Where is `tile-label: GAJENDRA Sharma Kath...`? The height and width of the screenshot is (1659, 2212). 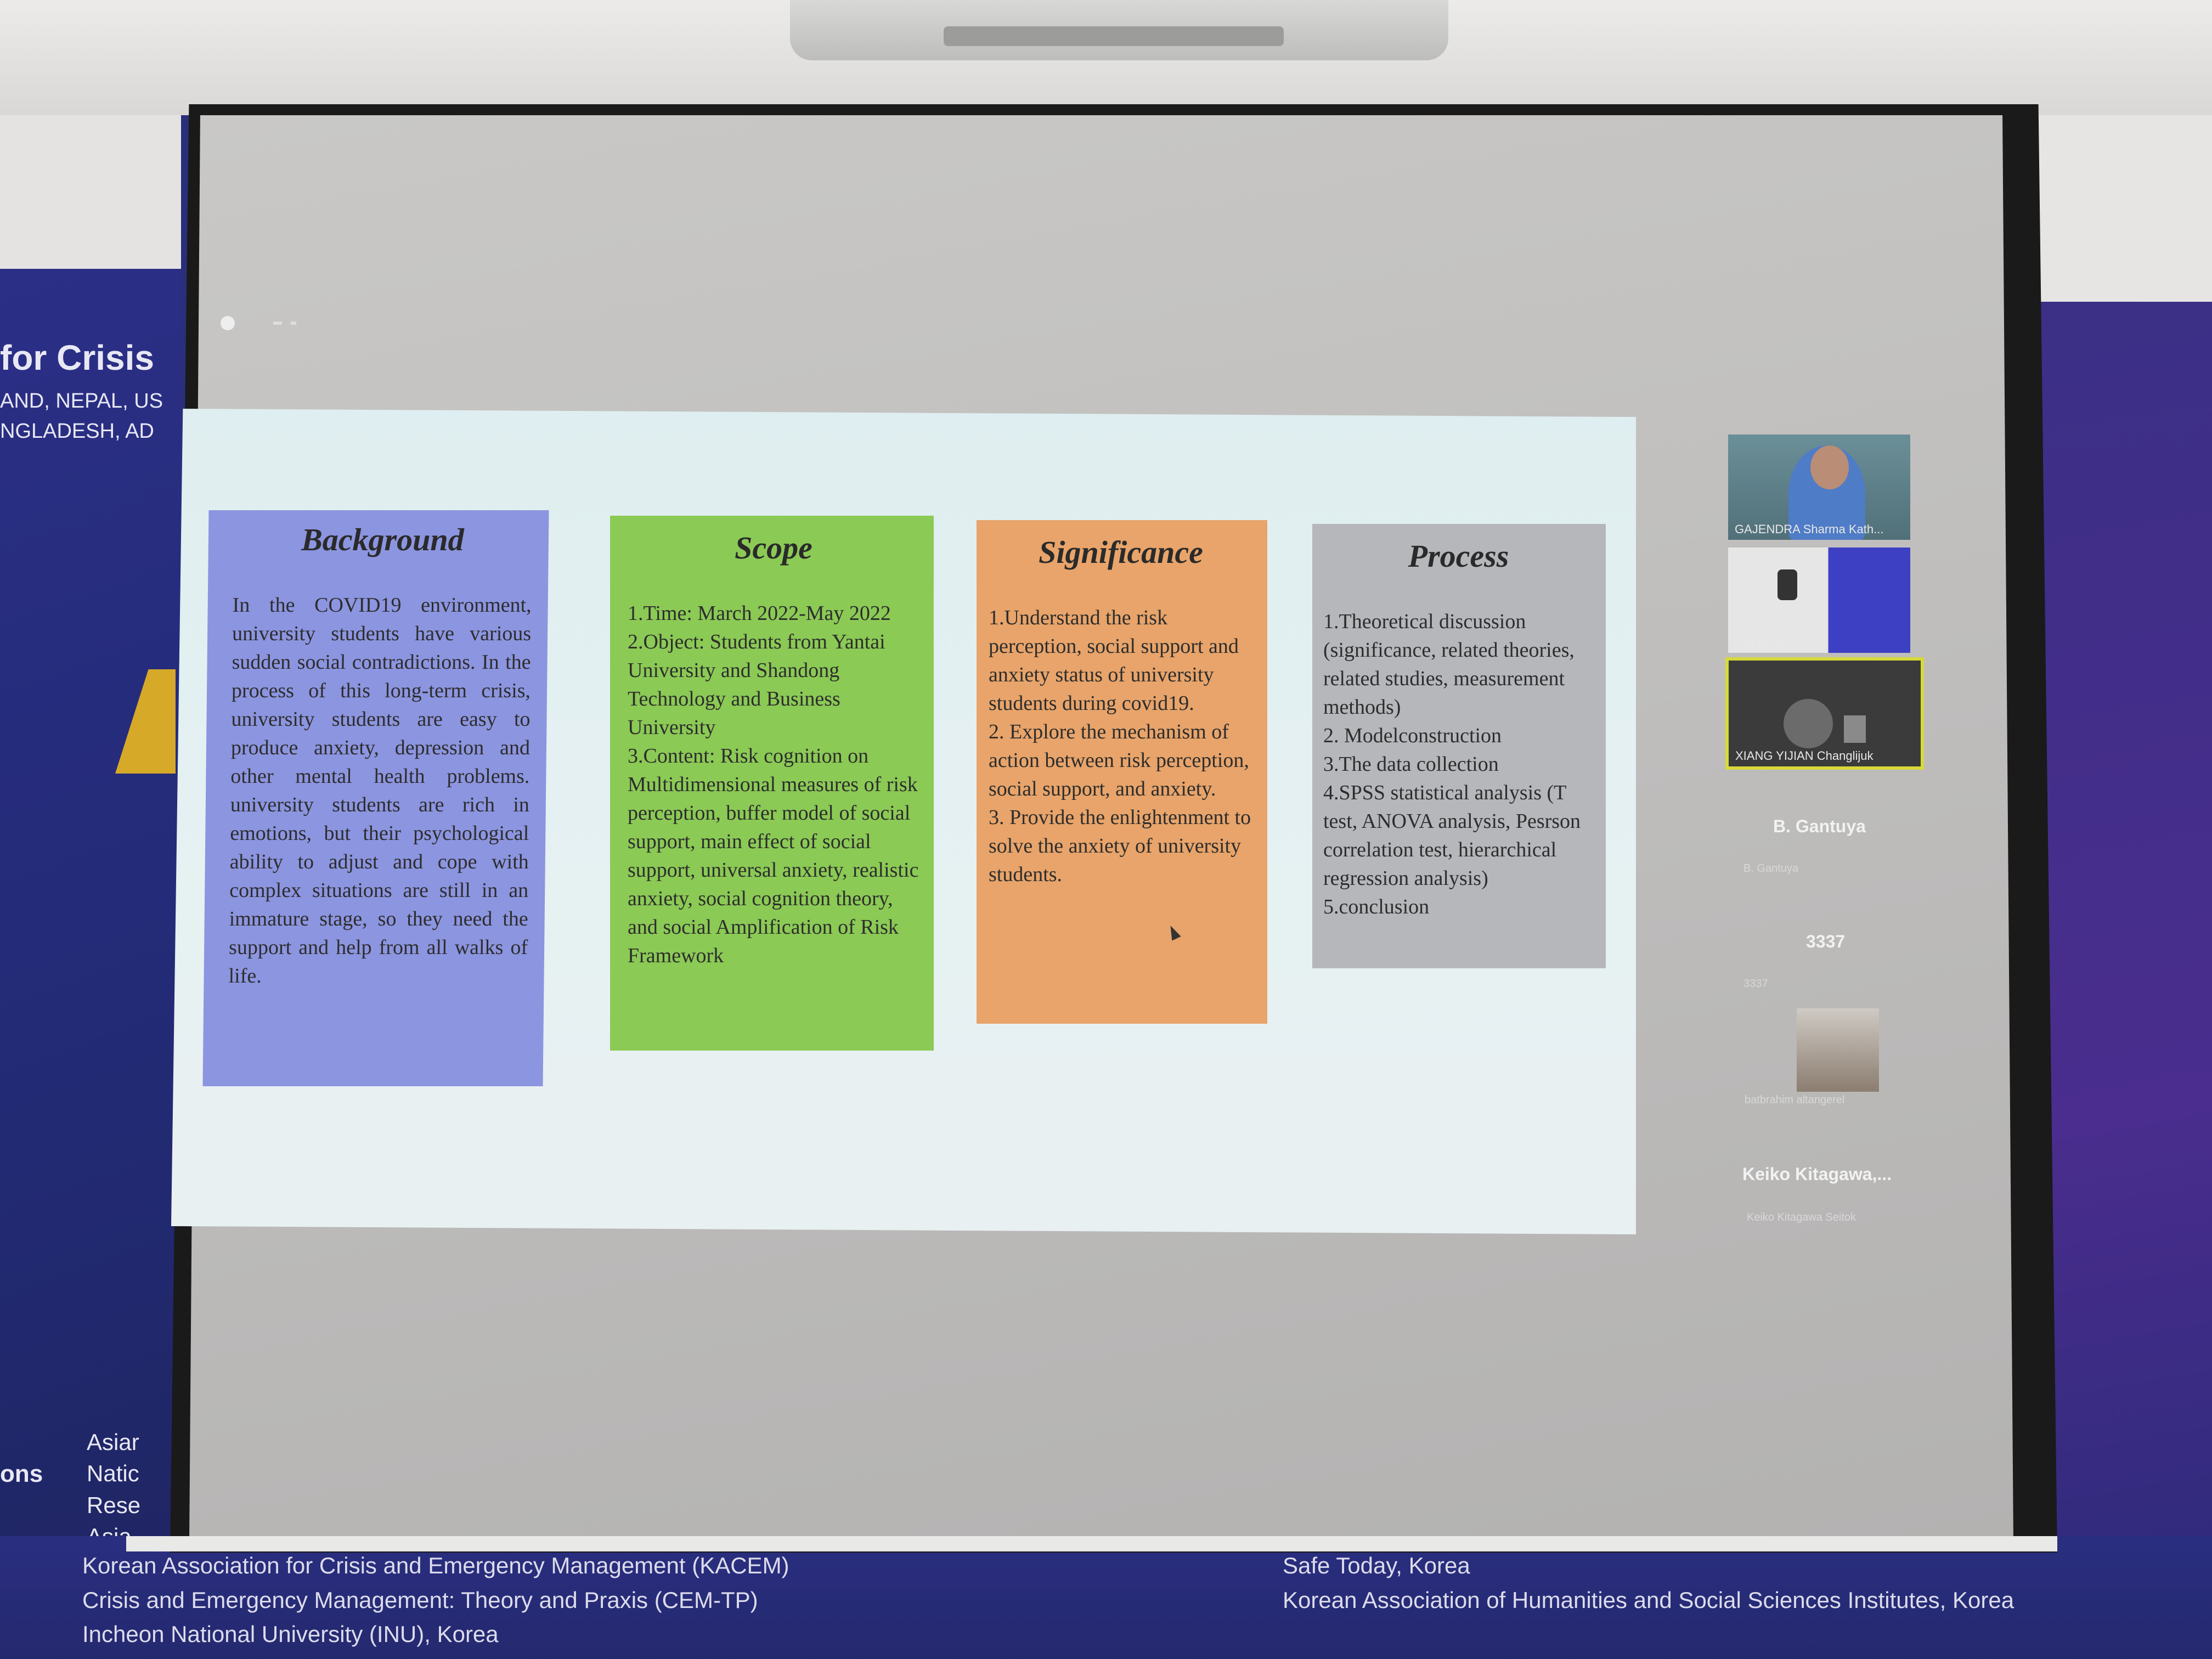
tile-label: GAJENDRA Sharma Kath... is located at coordinates (1809, 529).